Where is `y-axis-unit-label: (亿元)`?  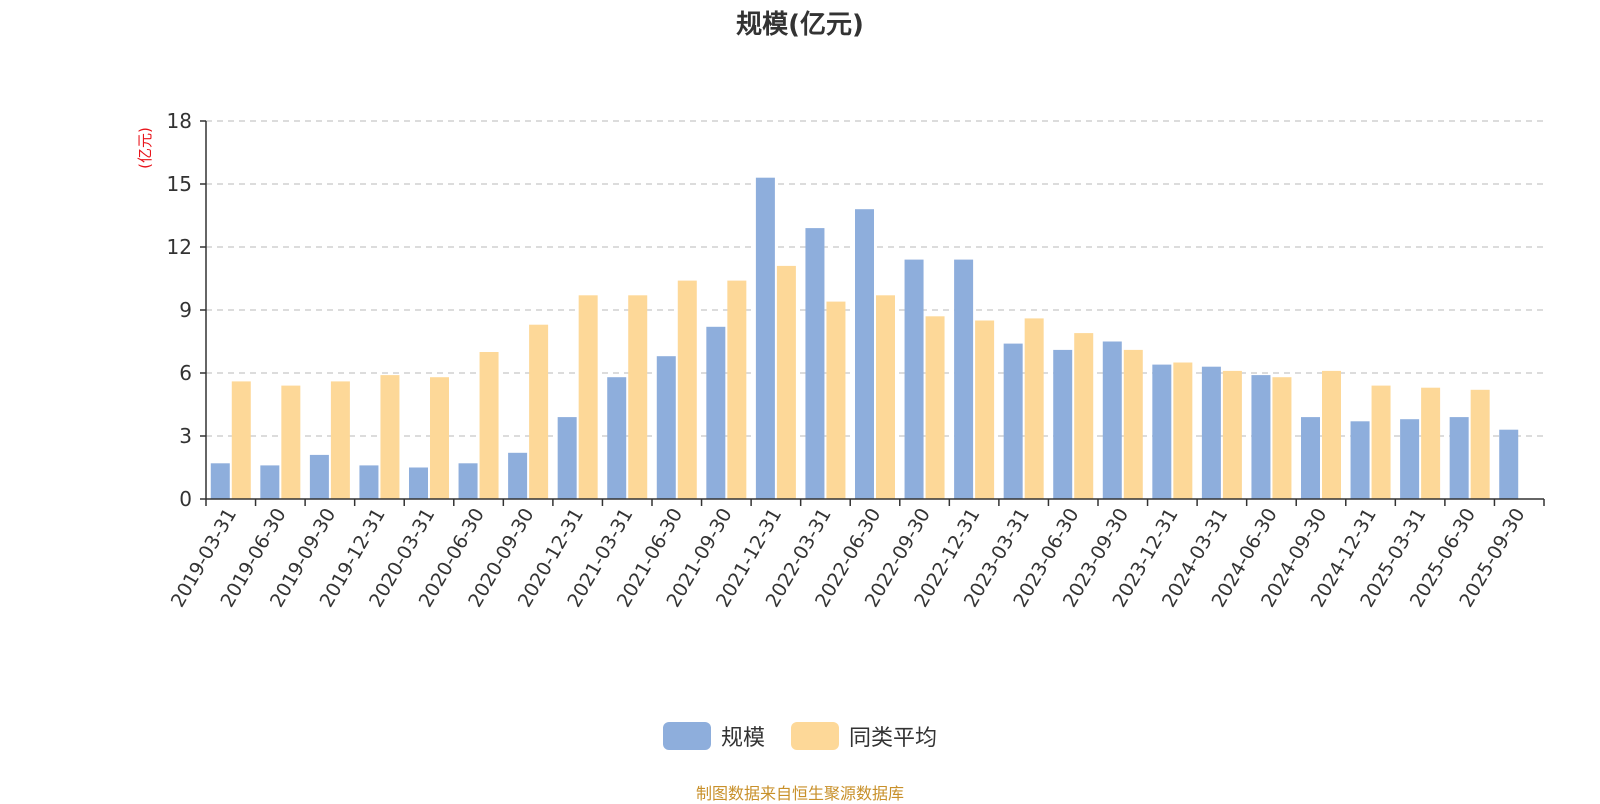 y-axis-unit-label: (亿元) is located at coordinates (145, 148).